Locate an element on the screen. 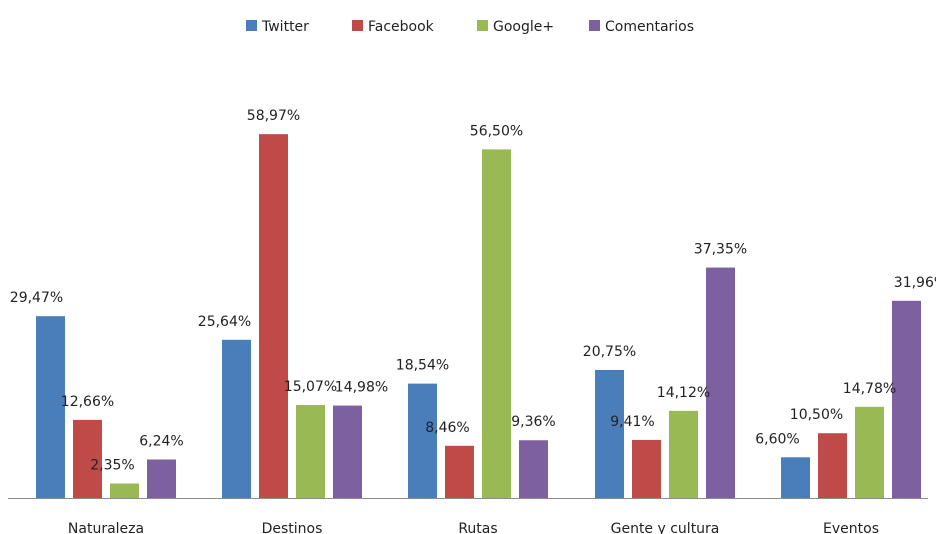  bar-google--4 is located at coordinates (869, 452).